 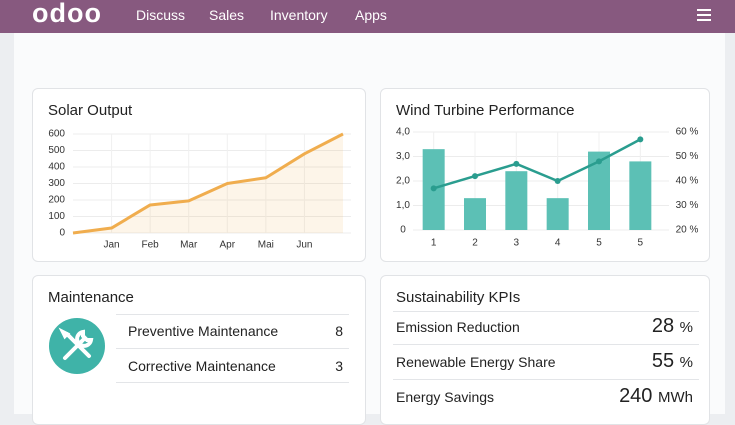 I want to click on y2-tick-label: 20 %, so click(x=687, y=230).